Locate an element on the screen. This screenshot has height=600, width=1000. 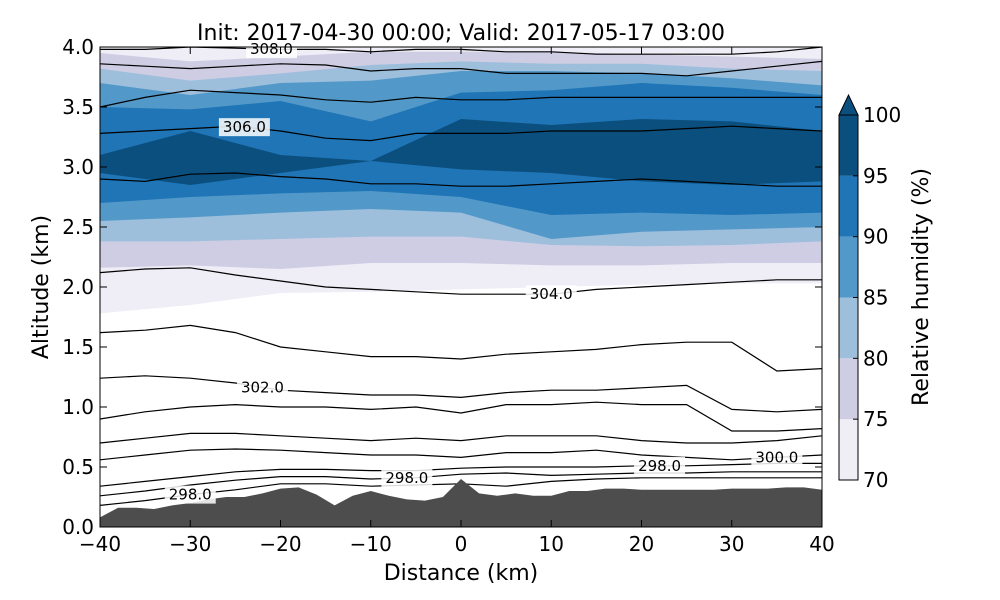
colorbar: 70 75 80 85 90 95 100 is located at coordinates (869, 292).